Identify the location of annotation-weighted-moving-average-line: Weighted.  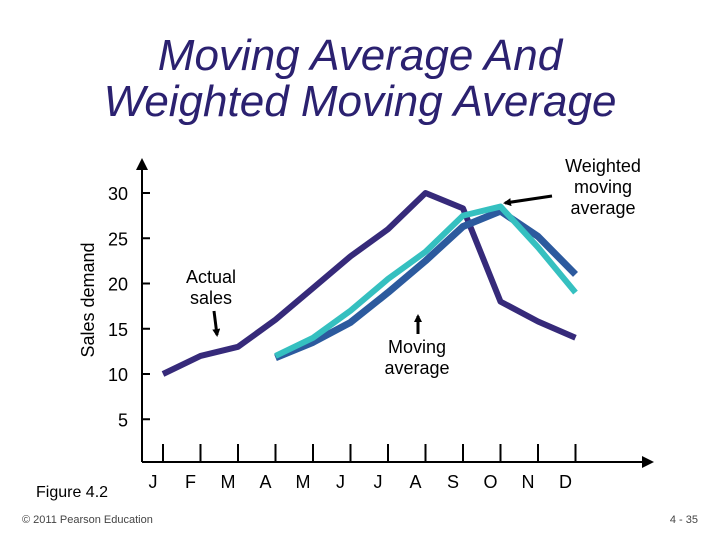
(603, 166).